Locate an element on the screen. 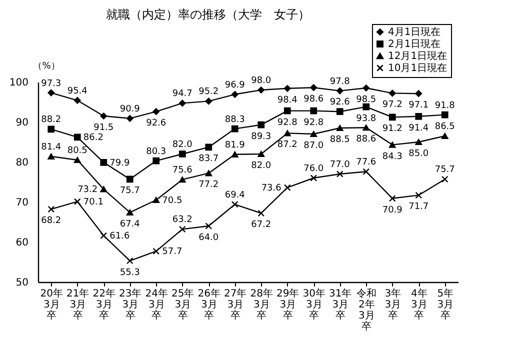 The image size is (523, 349). y-tick-label: 70 is located at coordinates (22, 203).